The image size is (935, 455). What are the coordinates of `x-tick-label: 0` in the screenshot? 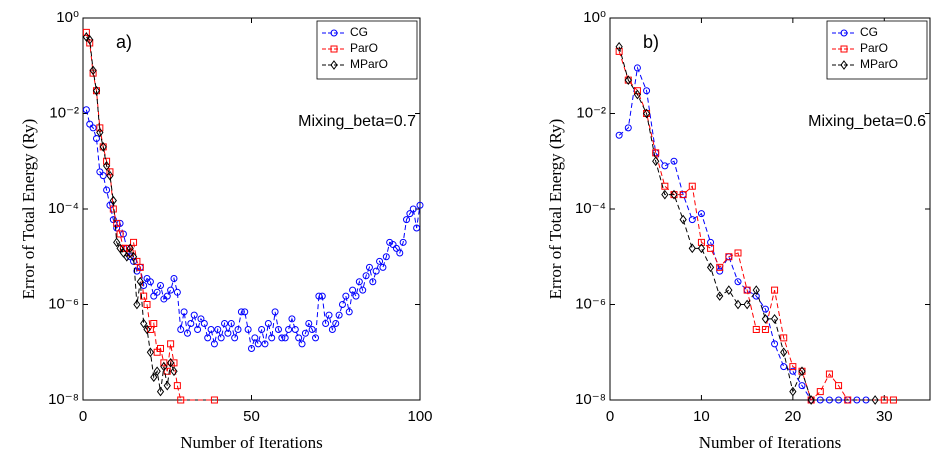 It's located at (610, 416).